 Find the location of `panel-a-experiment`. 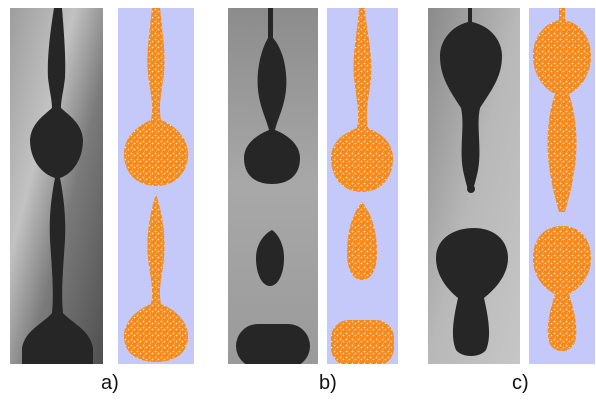

panel-a-experiment is located at coordinates (56, 186).